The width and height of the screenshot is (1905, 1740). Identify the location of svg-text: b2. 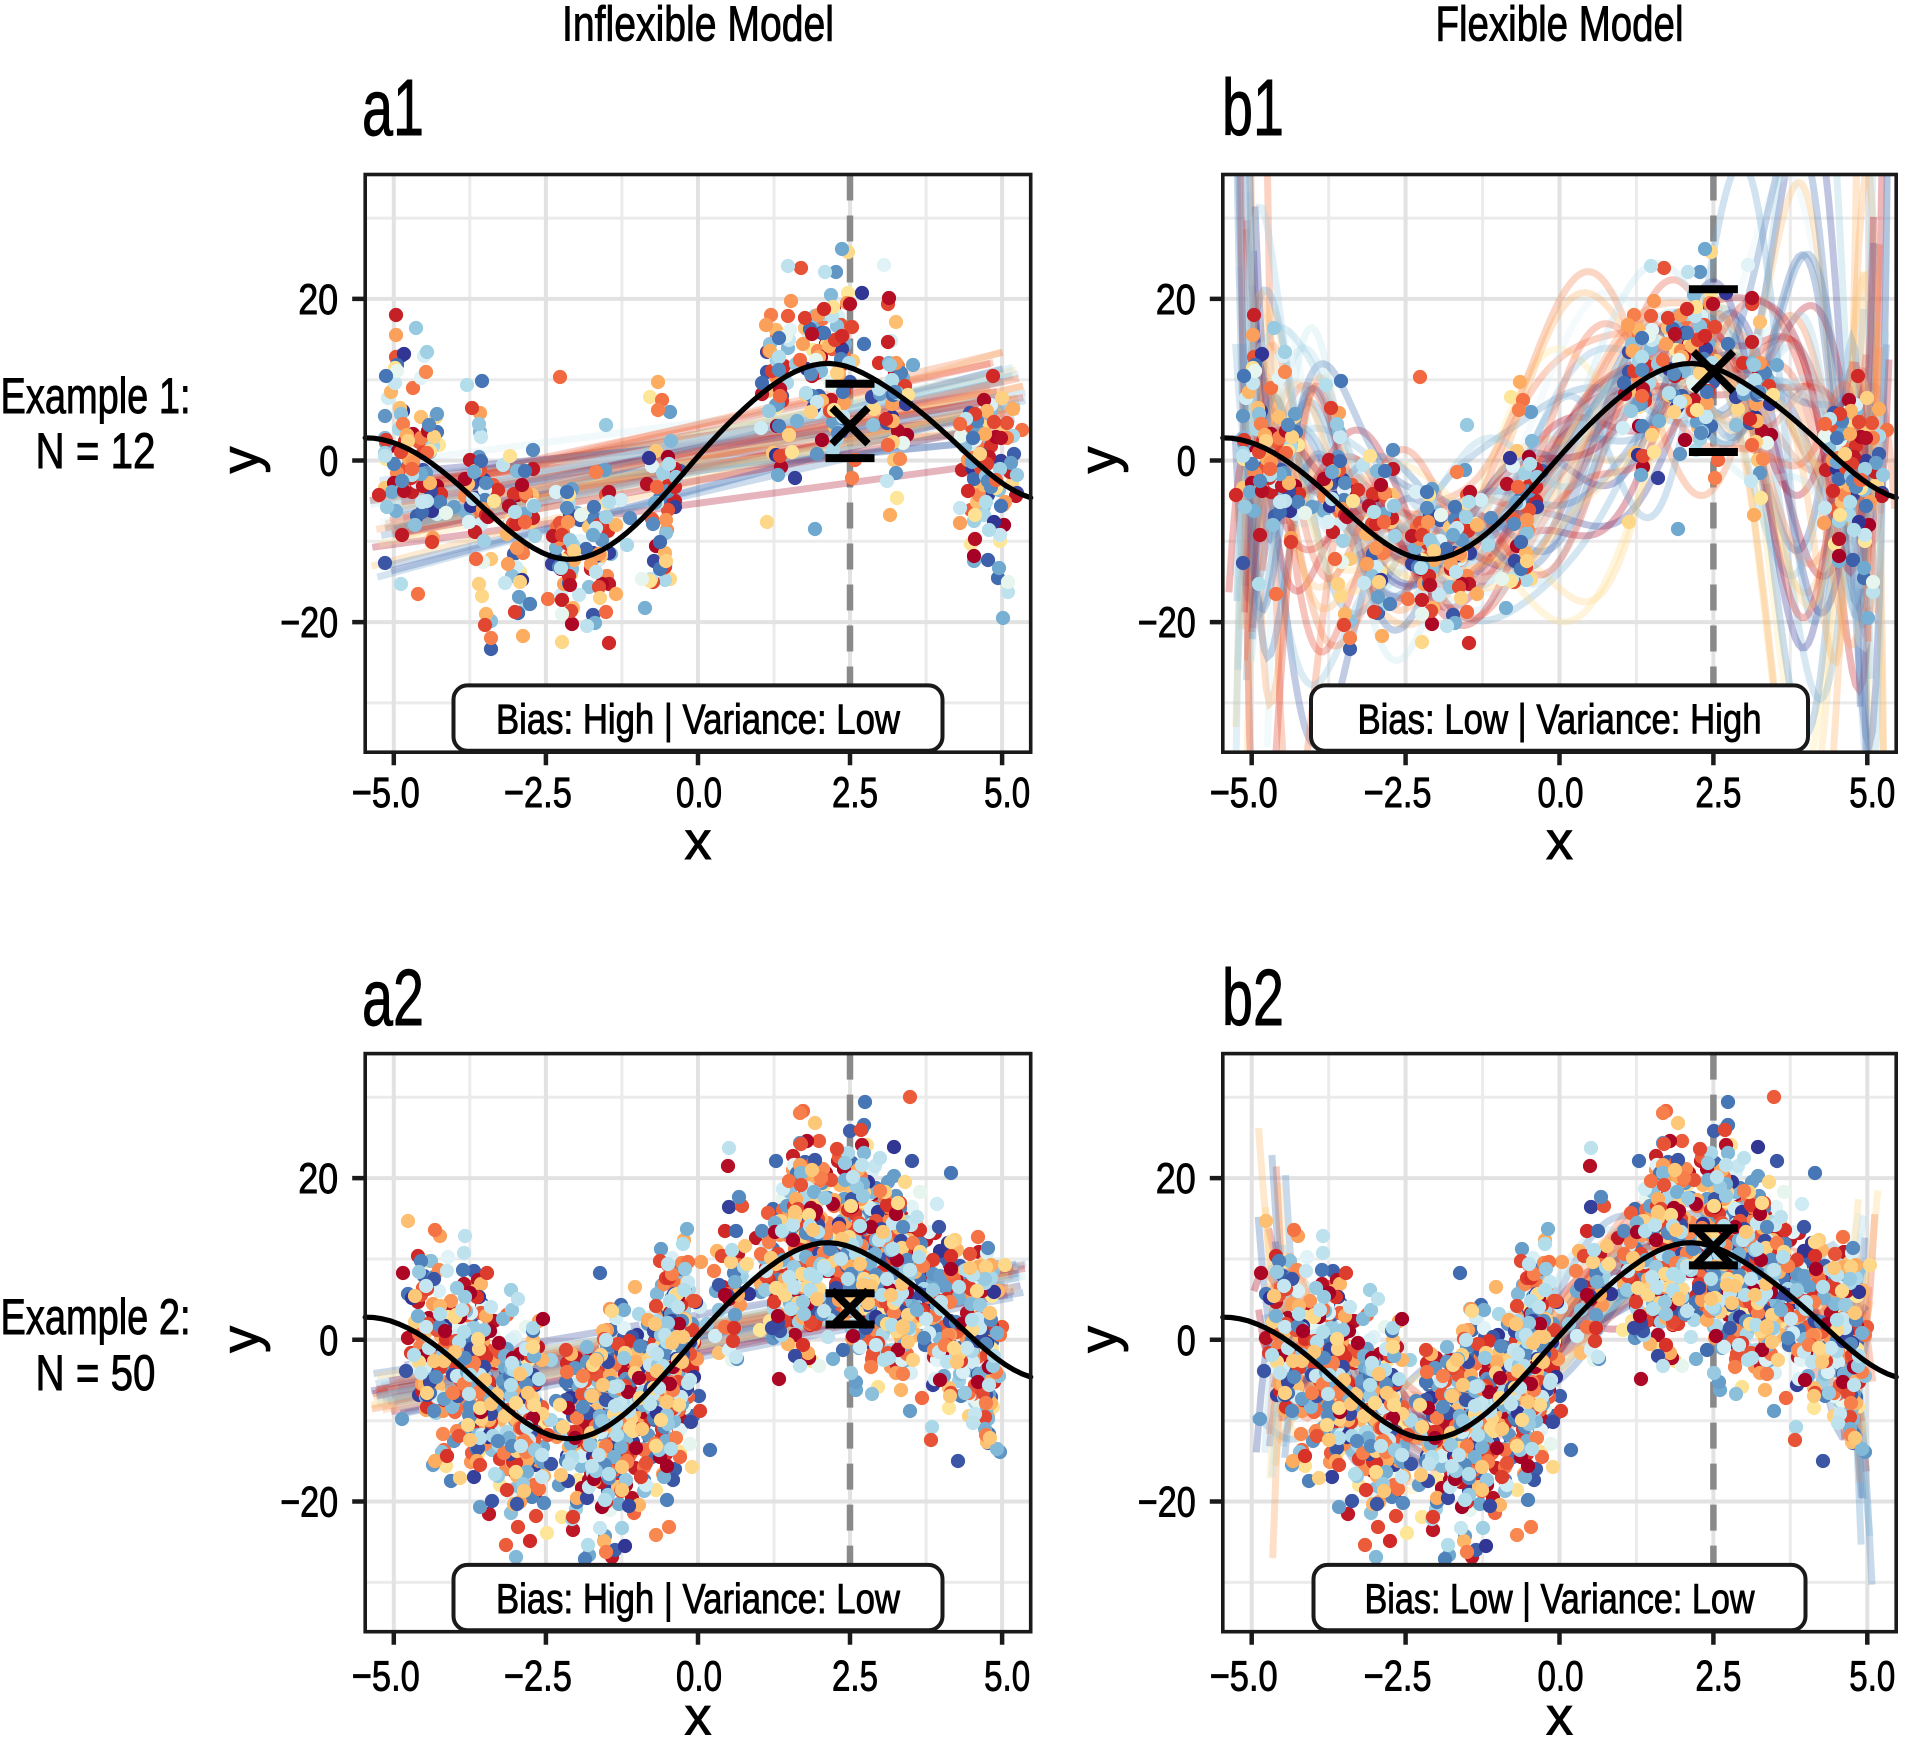
(1253, 997).